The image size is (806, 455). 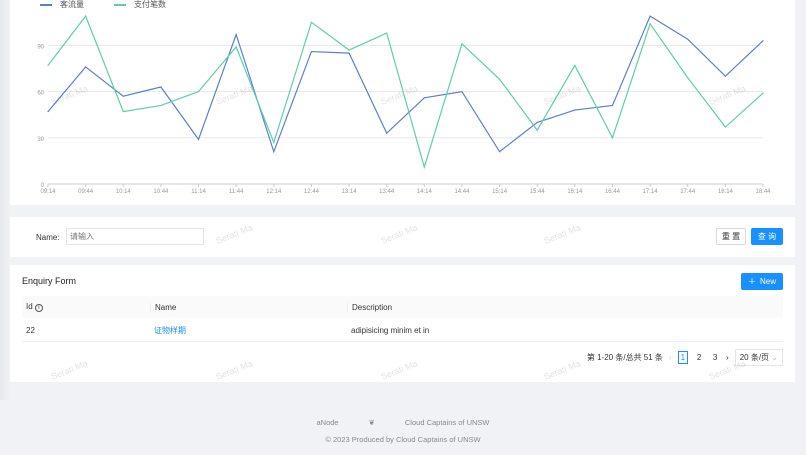 I want to click on page-size-value: 20 条/页, so click(x=754, y=357).